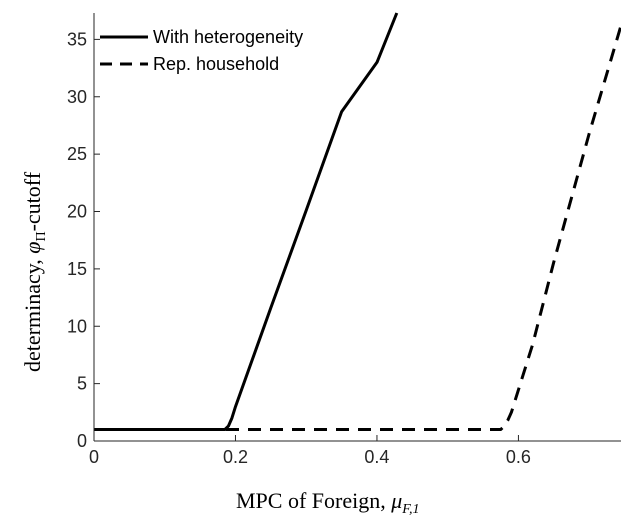 The width and height of the screenshot is (621, 520). What do you see at coordinates (216, 64) in the screenshot?
I see `legend-label-rep-household: Rep. household` at bounding box center [216, 64].